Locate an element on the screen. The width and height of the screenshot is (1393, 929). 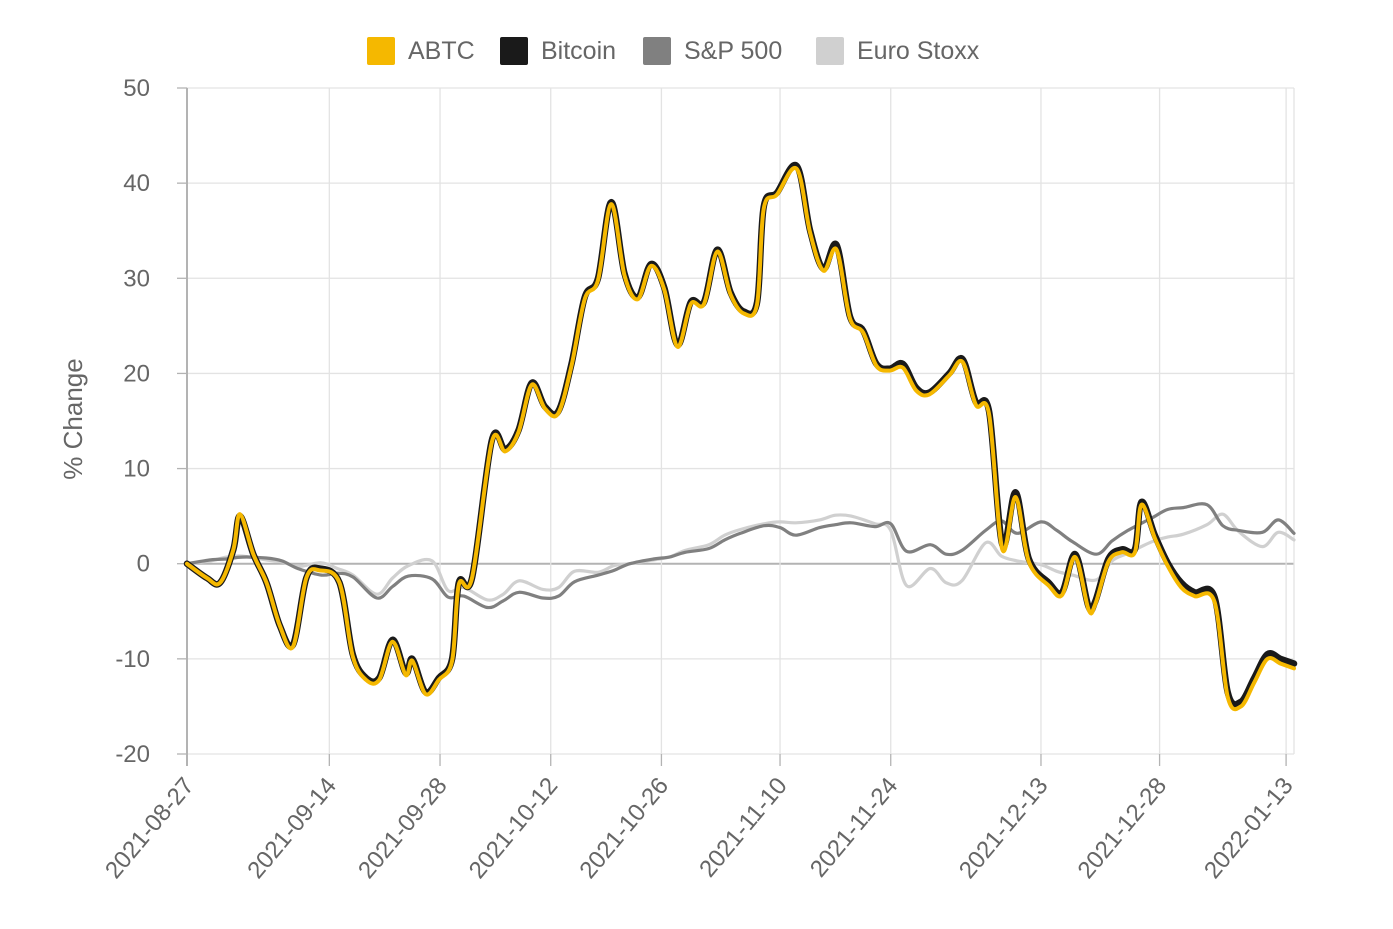
chart-axes is located at coordinates (182, 426).